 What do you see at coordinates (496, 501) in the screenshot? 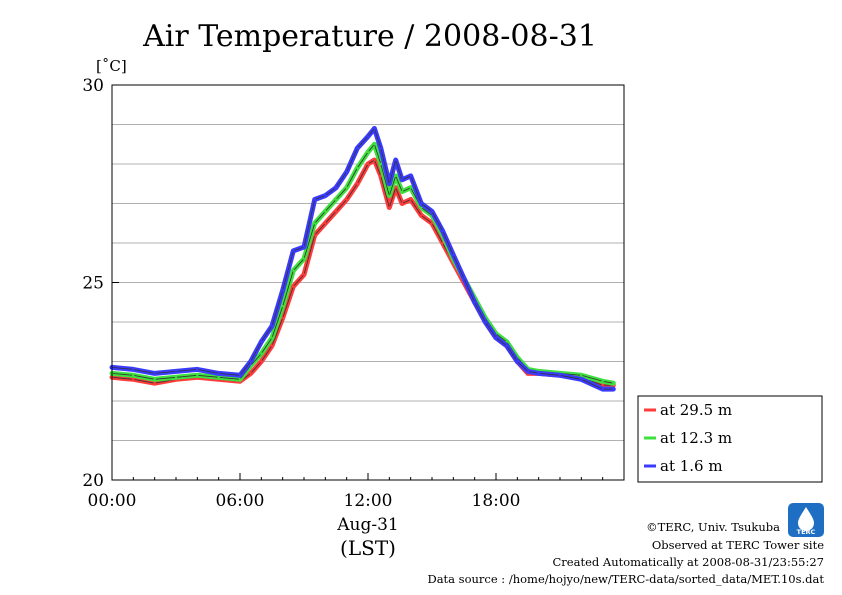
I see `x-tick-label: 18:00` at bounding box center [496, 501].